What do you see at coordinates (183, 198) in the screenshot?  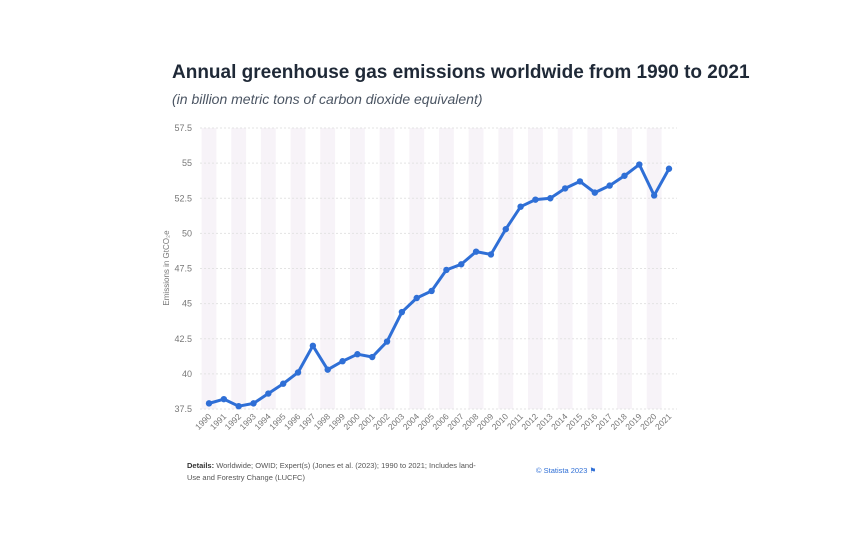 I see `y-tick-label: 52.5` at bounding box center [183, 198].